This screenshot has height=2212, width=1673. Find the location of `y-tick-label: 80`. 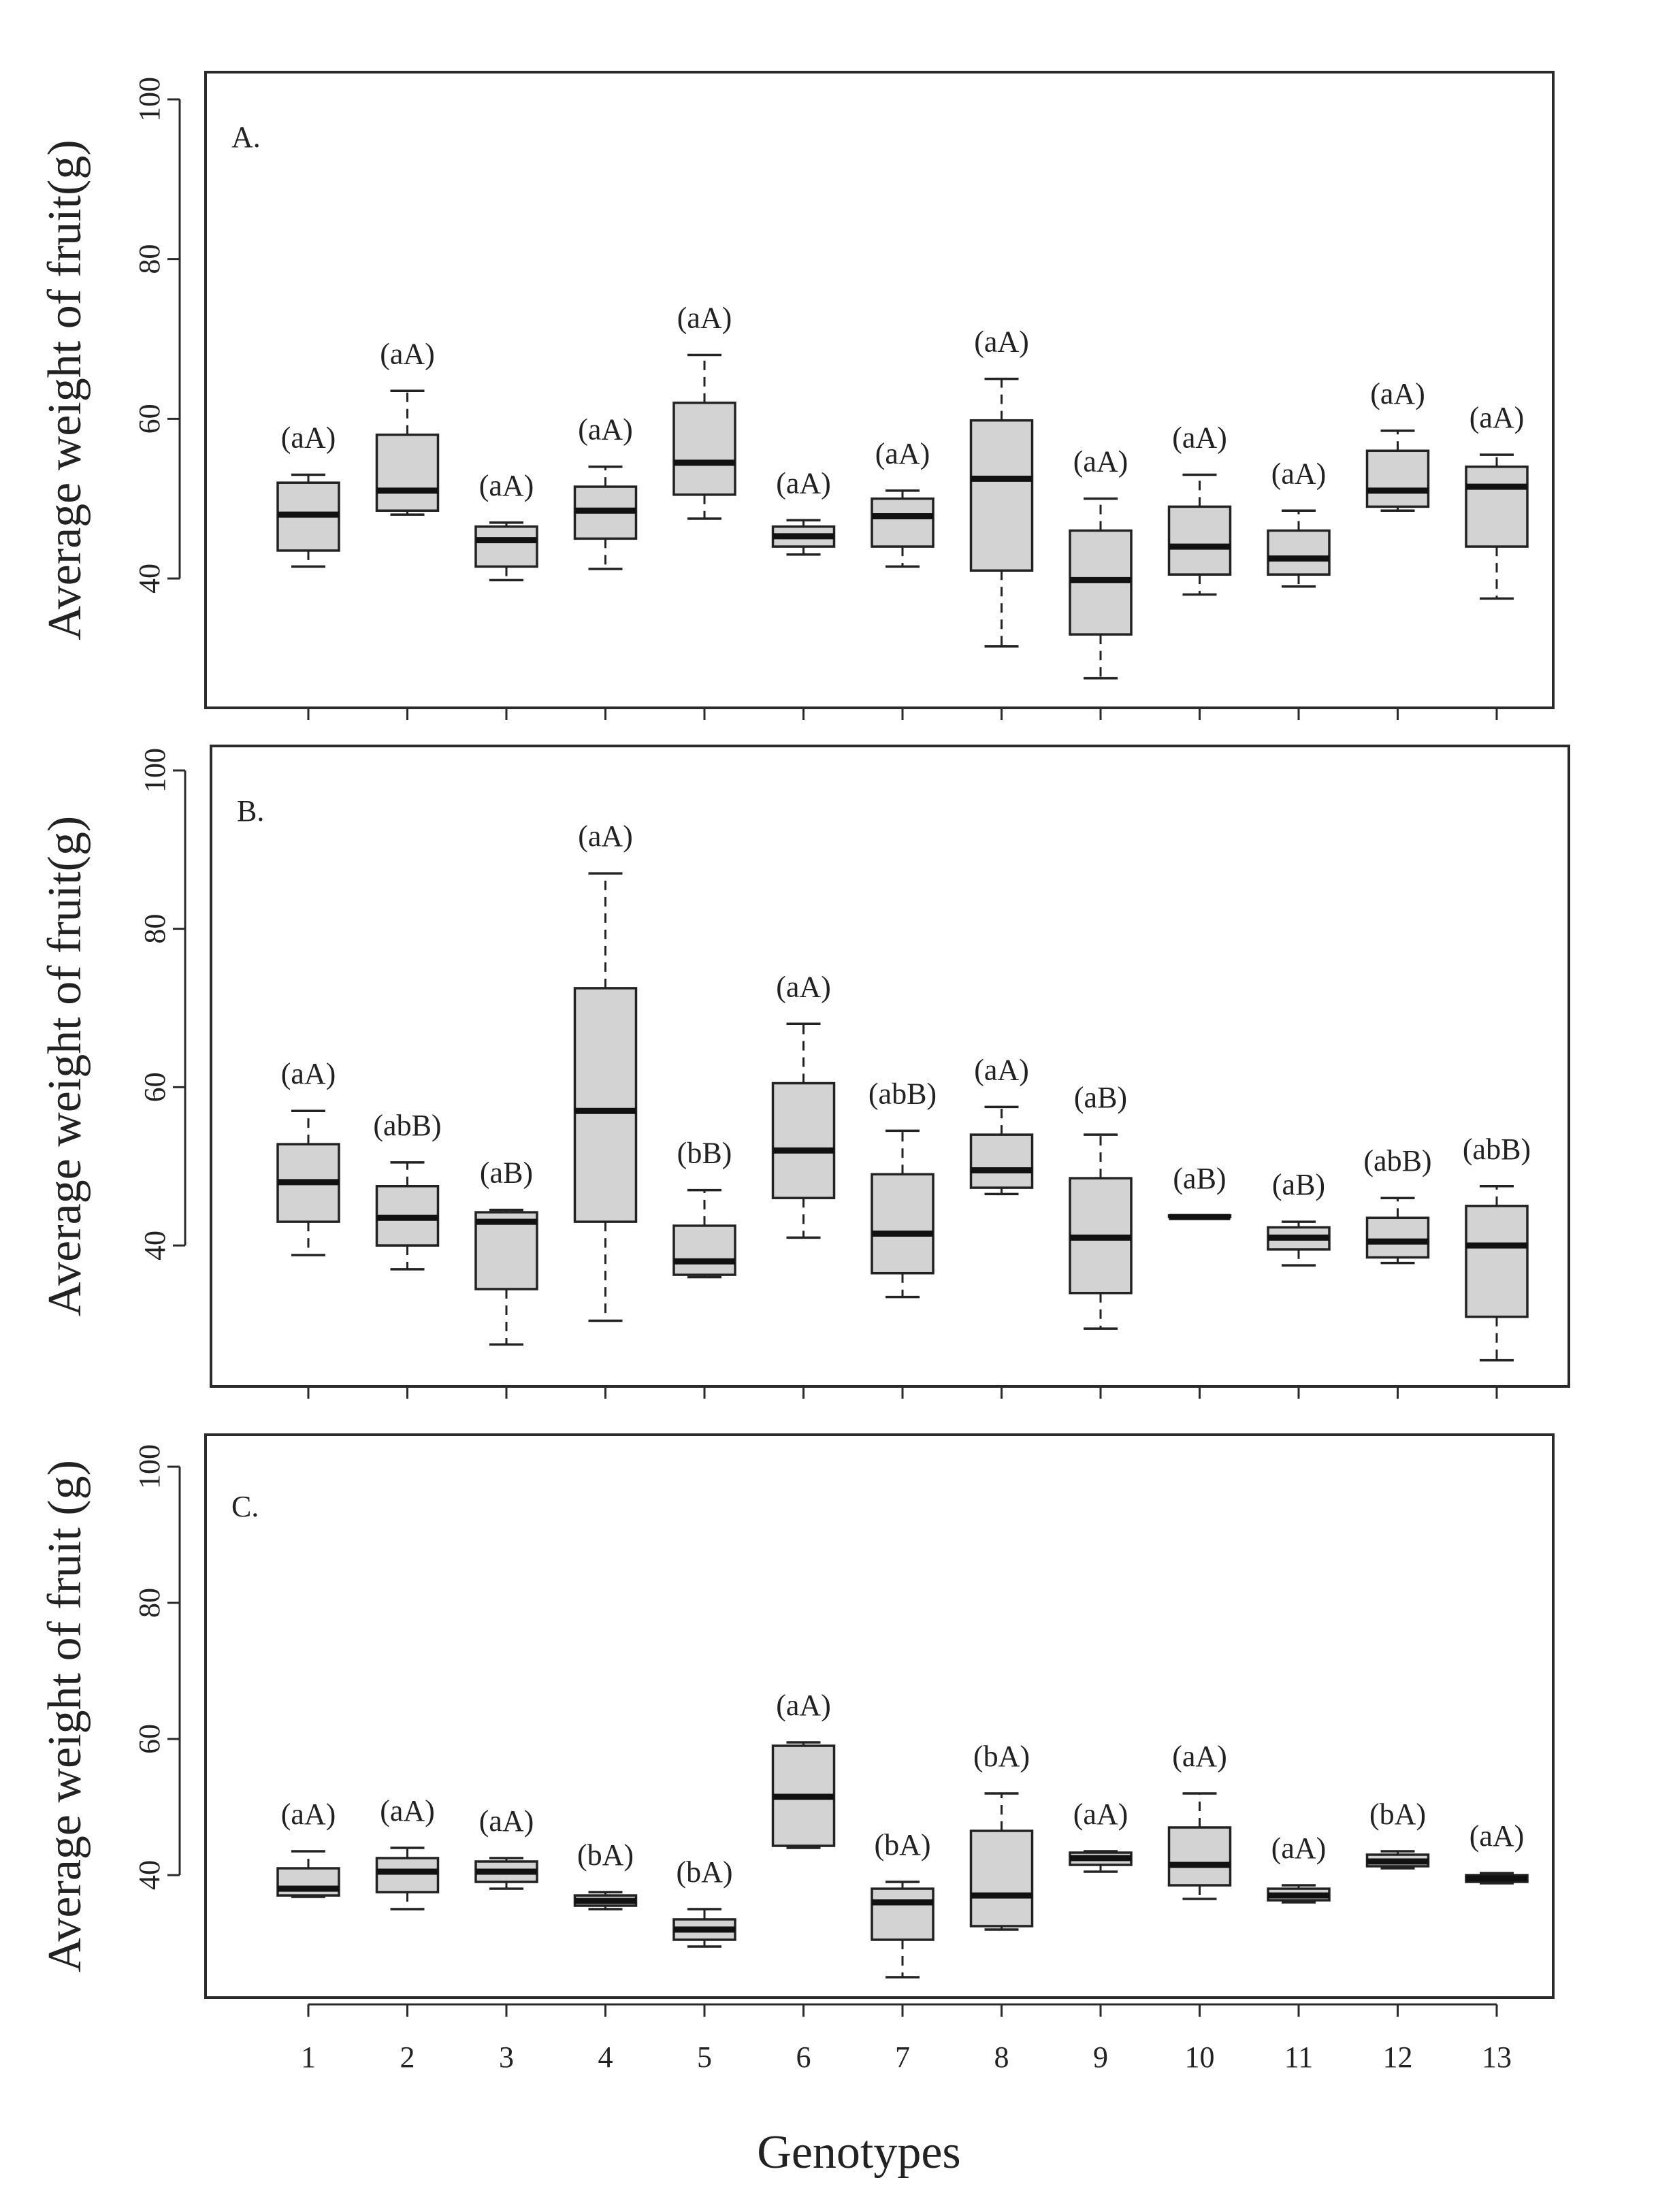

y-tick-label: 80 is located at coordinates (149, 1603).